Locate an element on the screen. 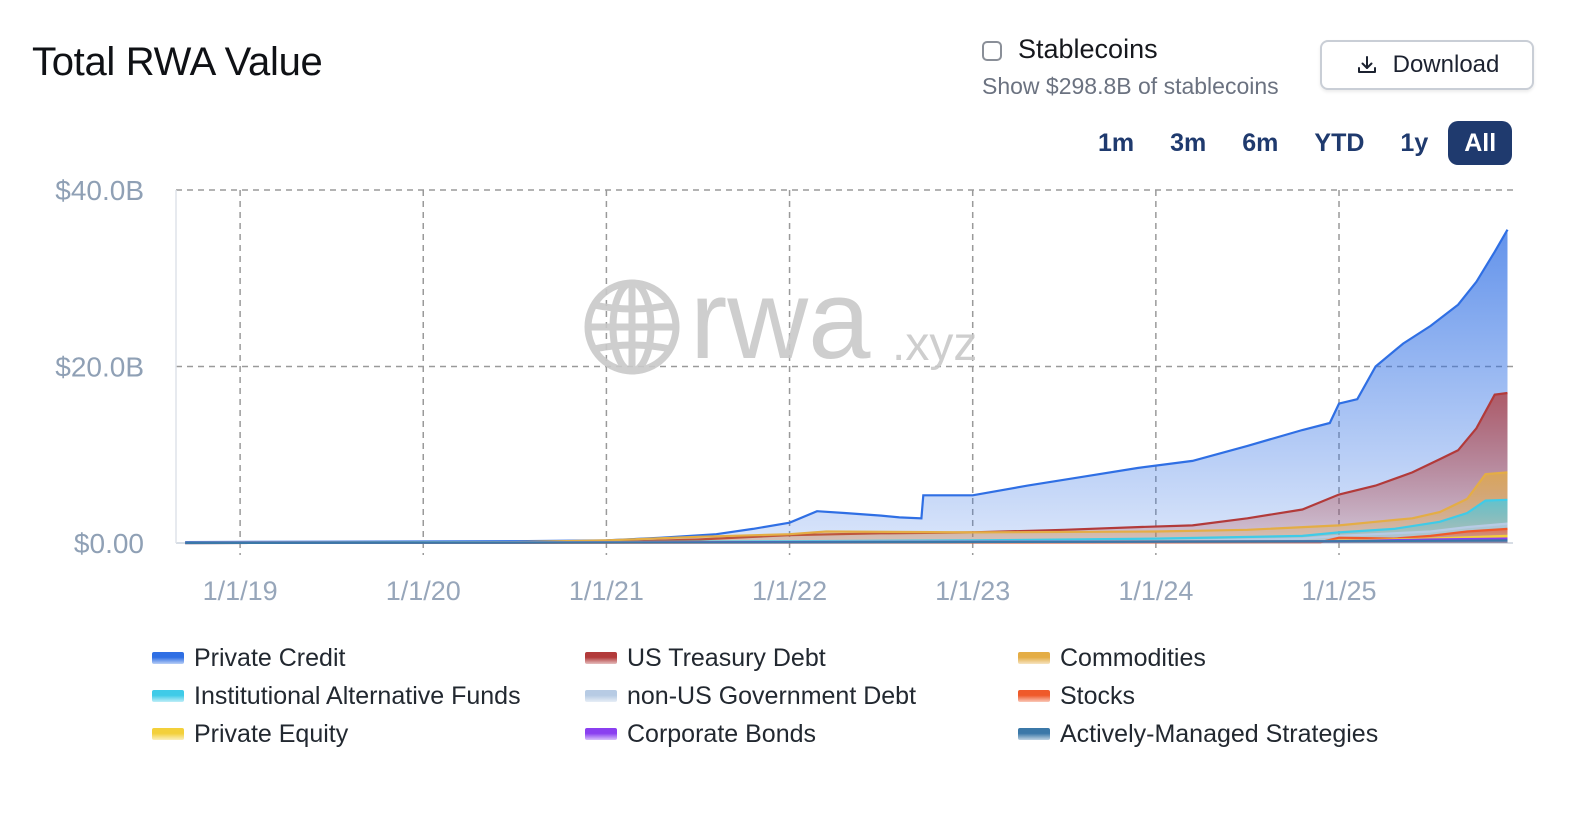  legend-item: Private Credit is located at coordinates (368, 658).